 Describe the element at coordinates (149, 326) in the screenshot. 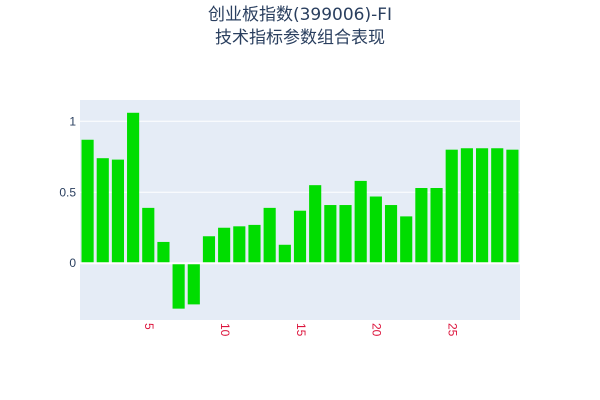

I see `x-tick-label-0: 5` at that location.